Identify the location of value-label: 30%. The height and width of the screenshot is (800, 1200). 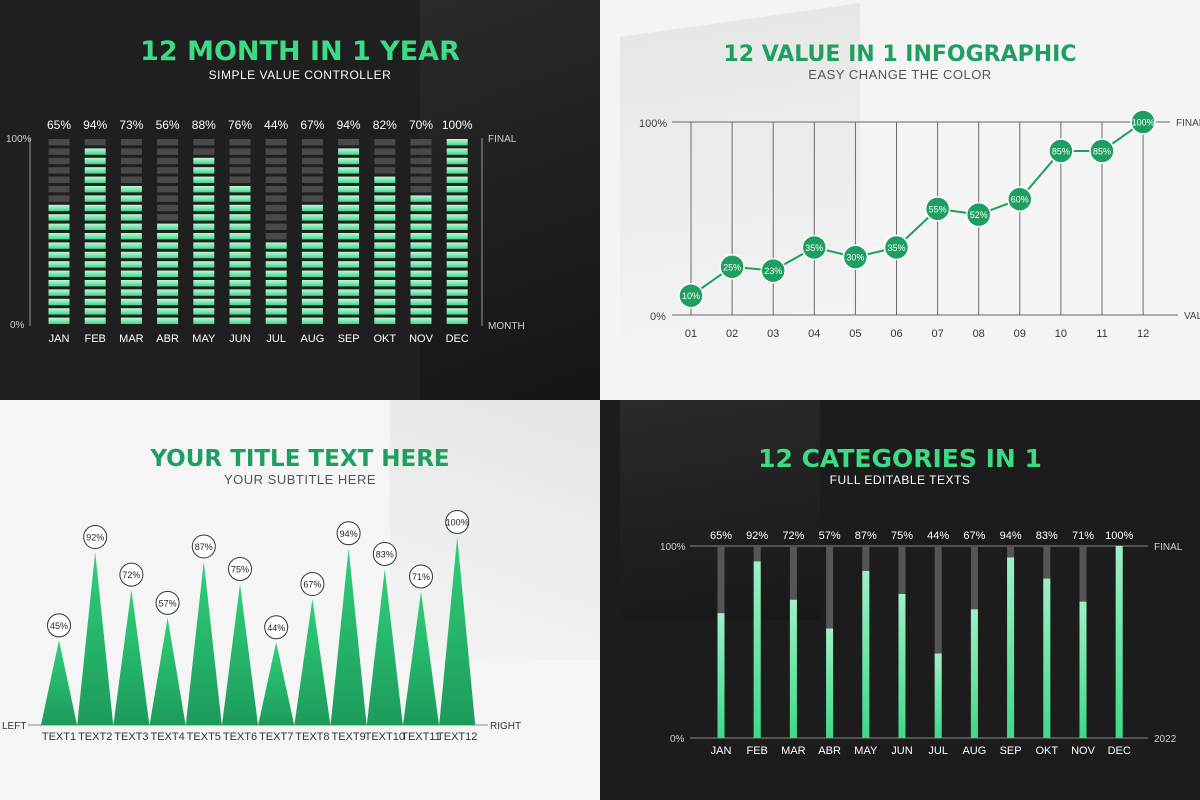
(855, 258).